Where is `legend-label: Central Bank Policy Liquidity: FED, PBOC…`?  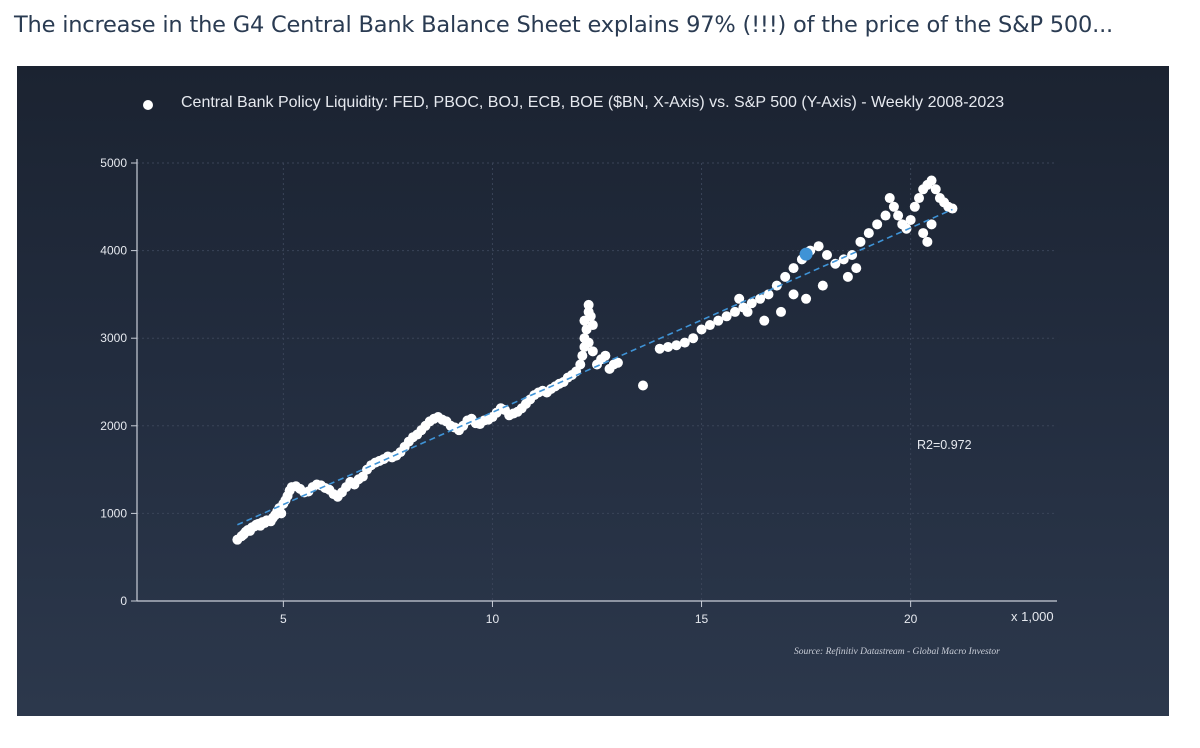
legend-label: Central Bank Policy Liquidity: FED, PBOC… is located at coordinates (593, 102).